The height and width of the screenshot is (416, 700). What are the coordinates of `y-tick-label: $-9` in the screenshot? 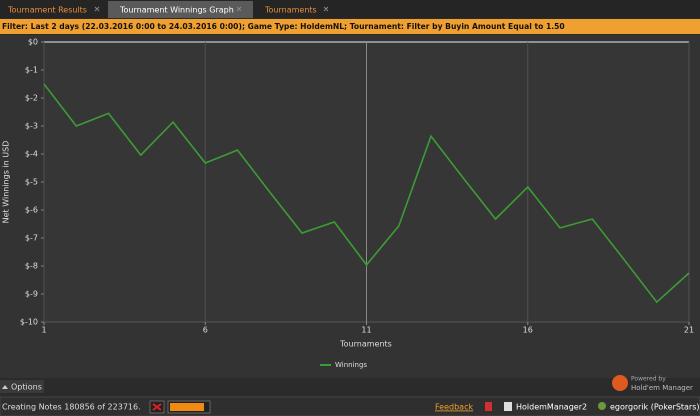 It's located at (31, 294).